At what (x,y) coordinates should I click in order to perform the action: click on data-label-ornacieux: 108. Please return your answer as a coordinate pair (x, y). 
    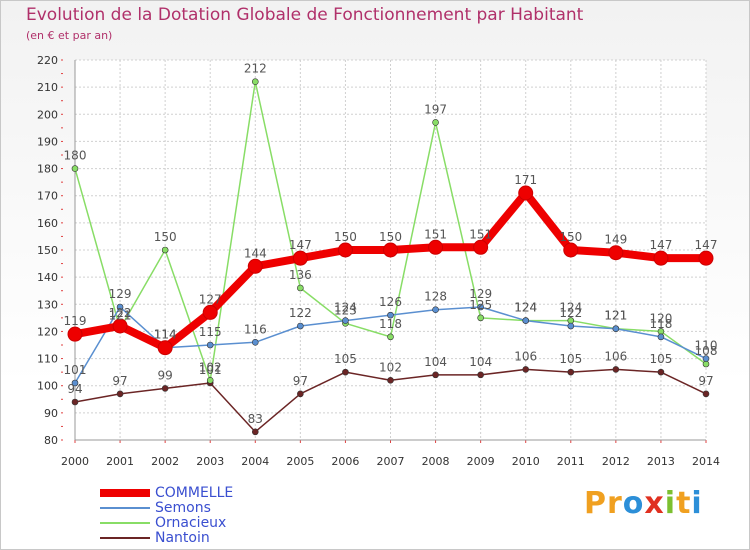
    Looking at the image, I should click on (706, 351).